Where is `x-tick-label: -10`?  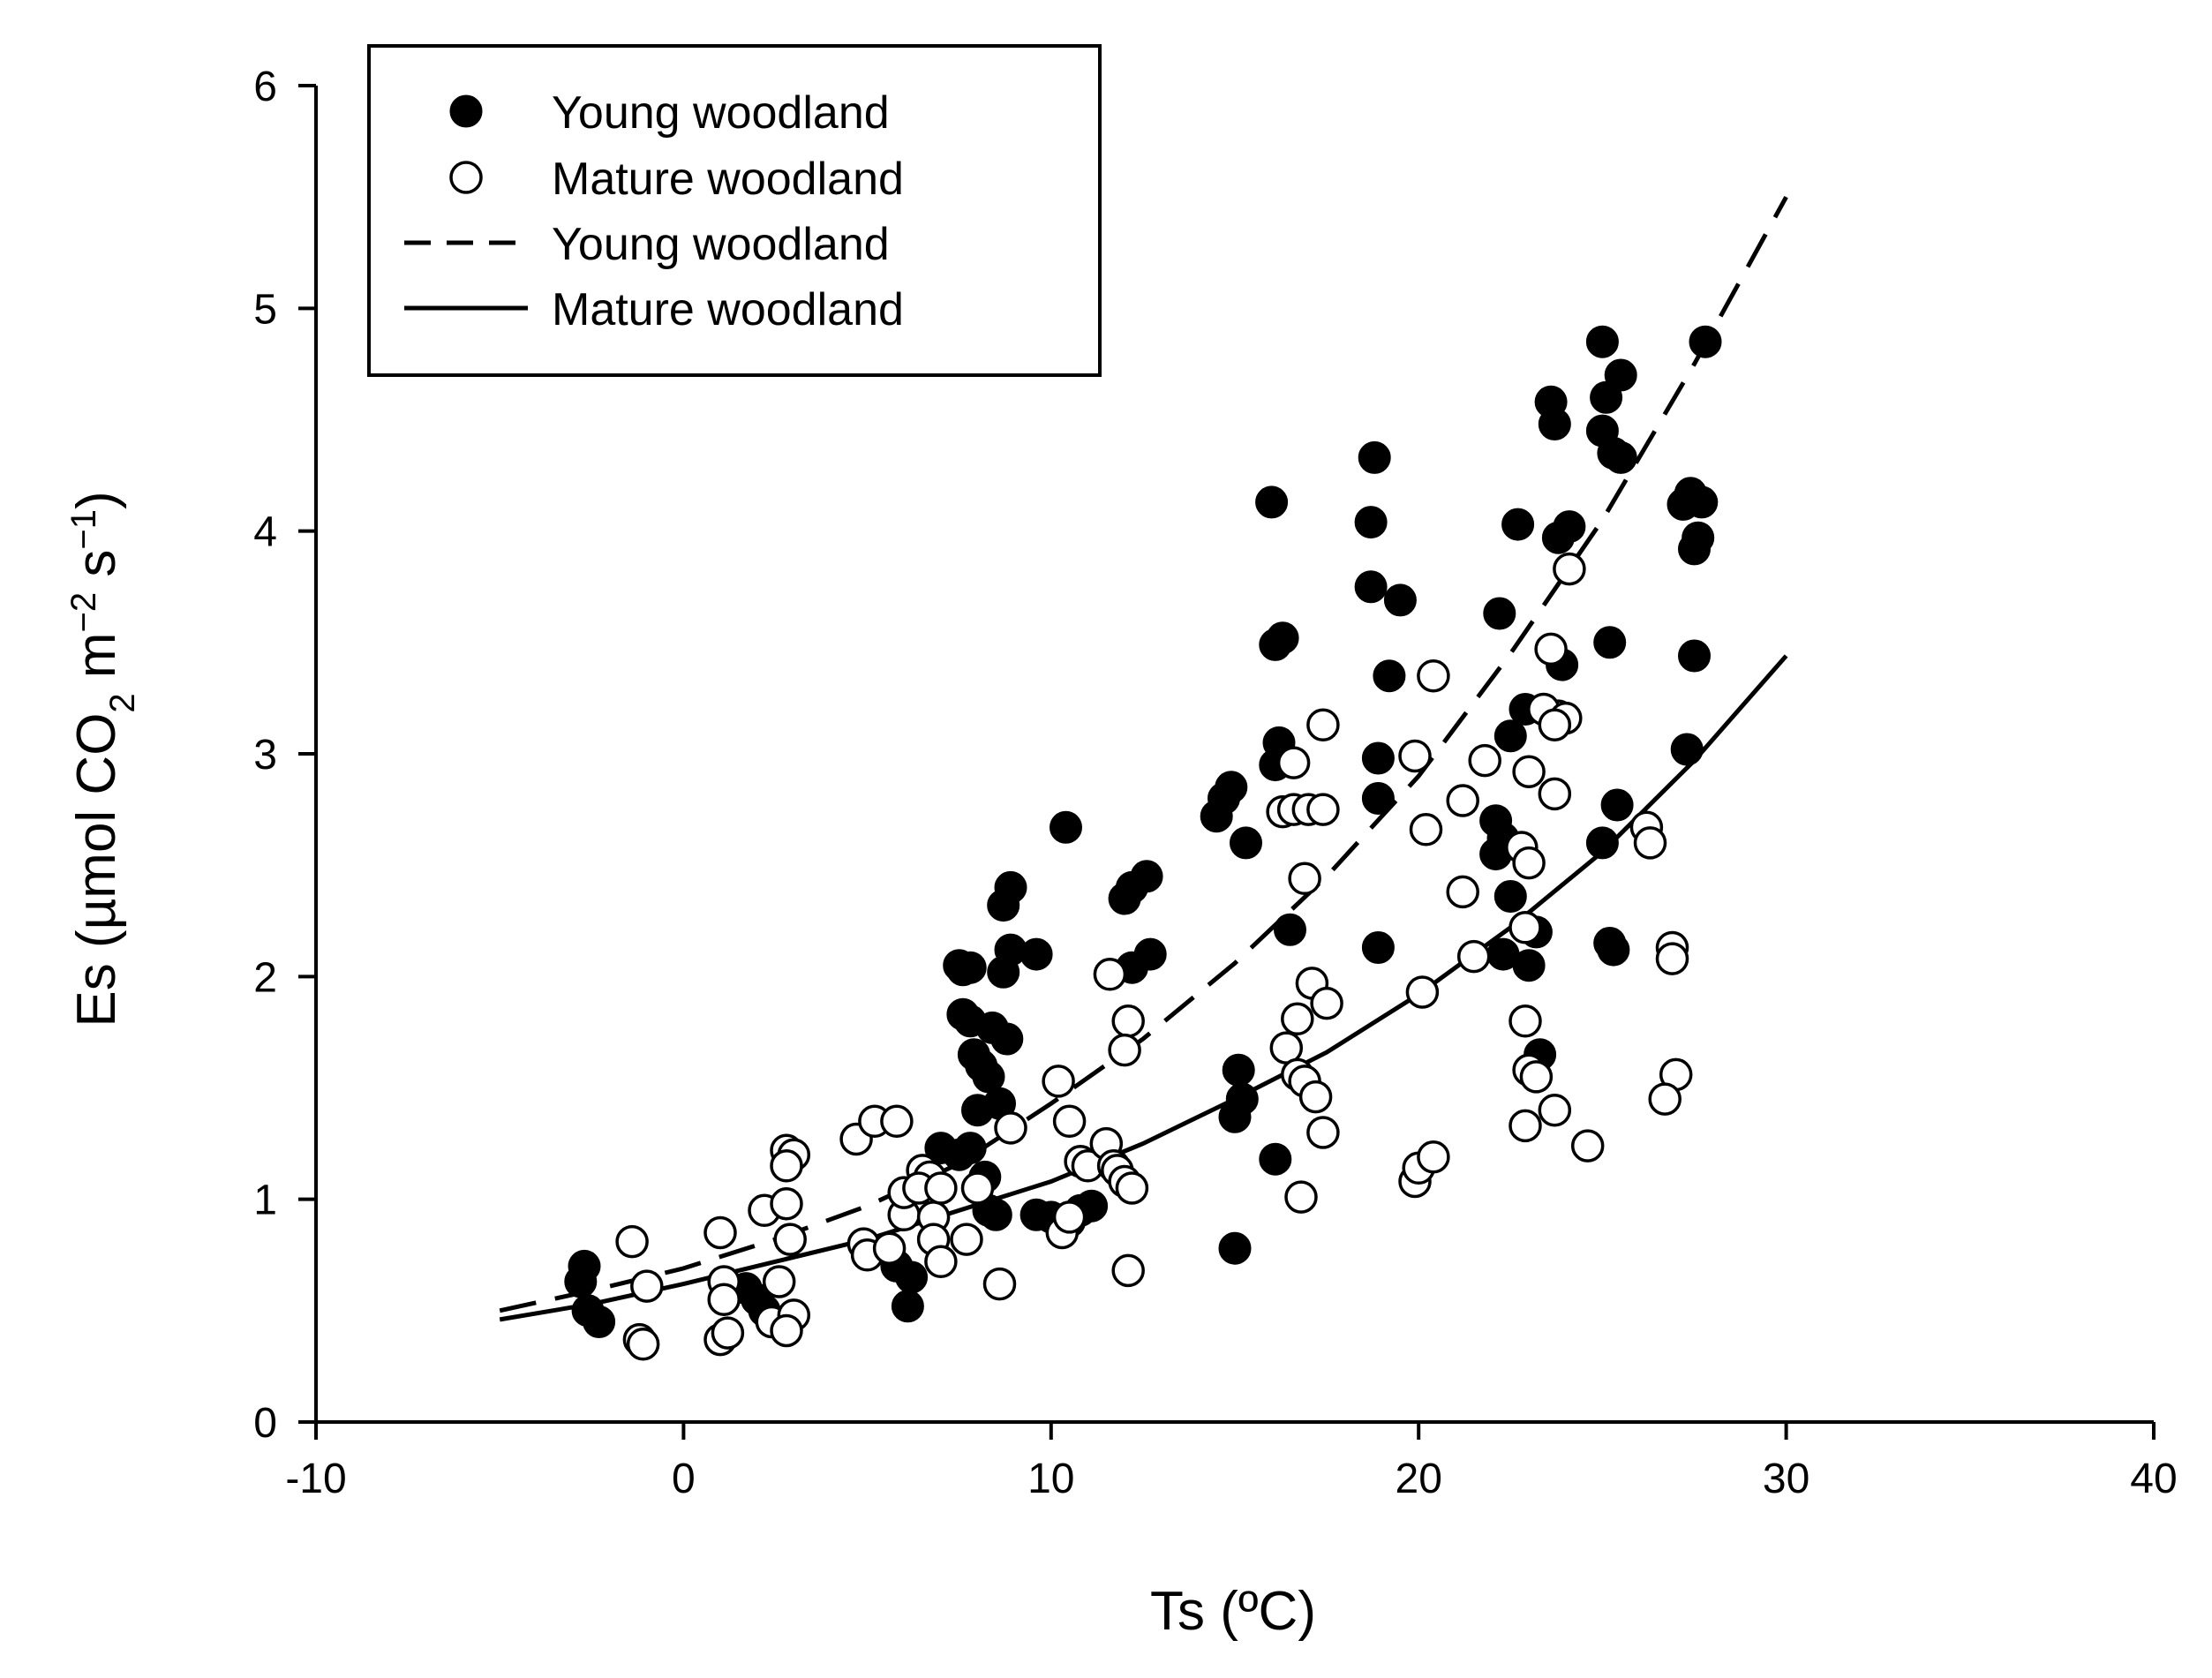
x-tick-label: -10 is located at coordinates (315, 1479).